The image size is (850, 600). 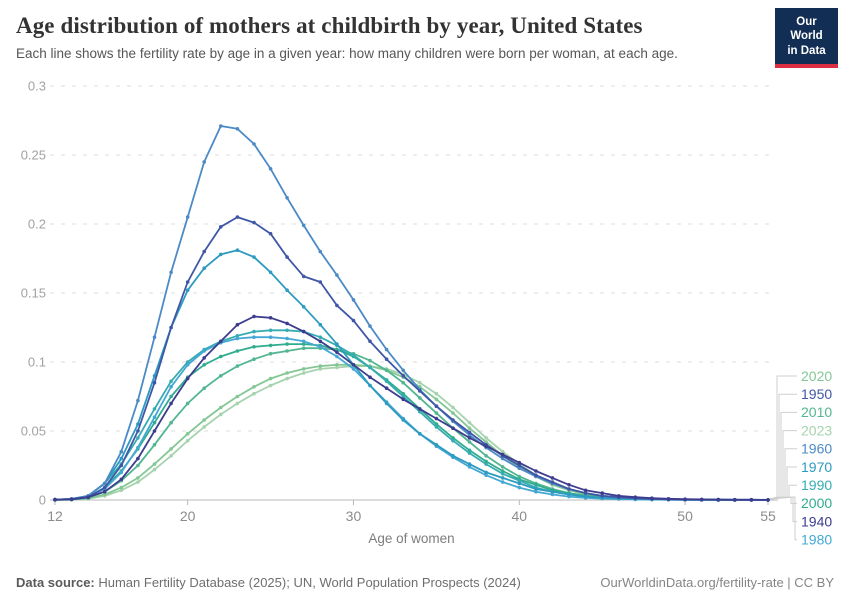 What do you see at coordinates (37, 224) in the screenshot?
I see `y-tick-label: 0.2` at bounding box center [37, 224].